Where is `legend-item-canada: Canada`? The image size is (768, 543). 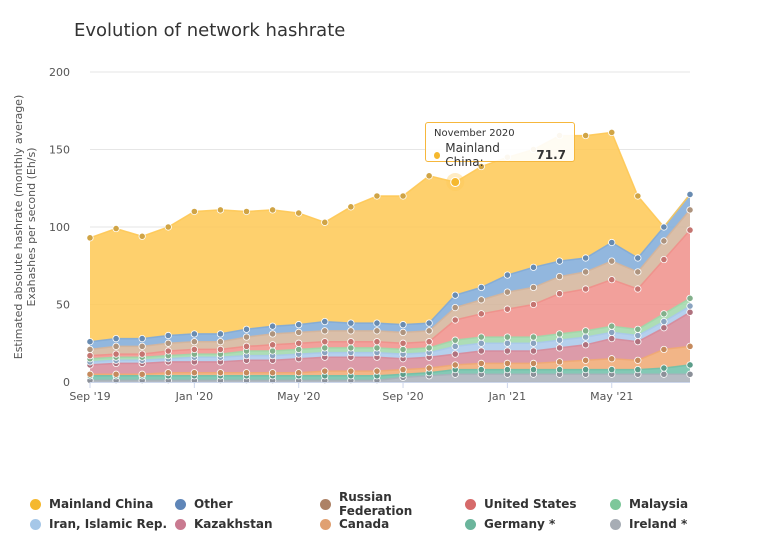 legend-item-canada: Canada is located at coordinates (392, 524).